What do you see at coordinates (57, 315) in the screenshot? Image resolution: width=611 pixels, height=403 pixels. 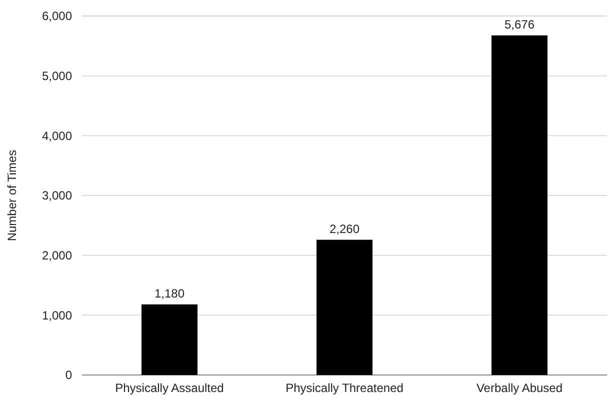 I see `y-tick-label: 1,000` at bounding box center [57, 315].